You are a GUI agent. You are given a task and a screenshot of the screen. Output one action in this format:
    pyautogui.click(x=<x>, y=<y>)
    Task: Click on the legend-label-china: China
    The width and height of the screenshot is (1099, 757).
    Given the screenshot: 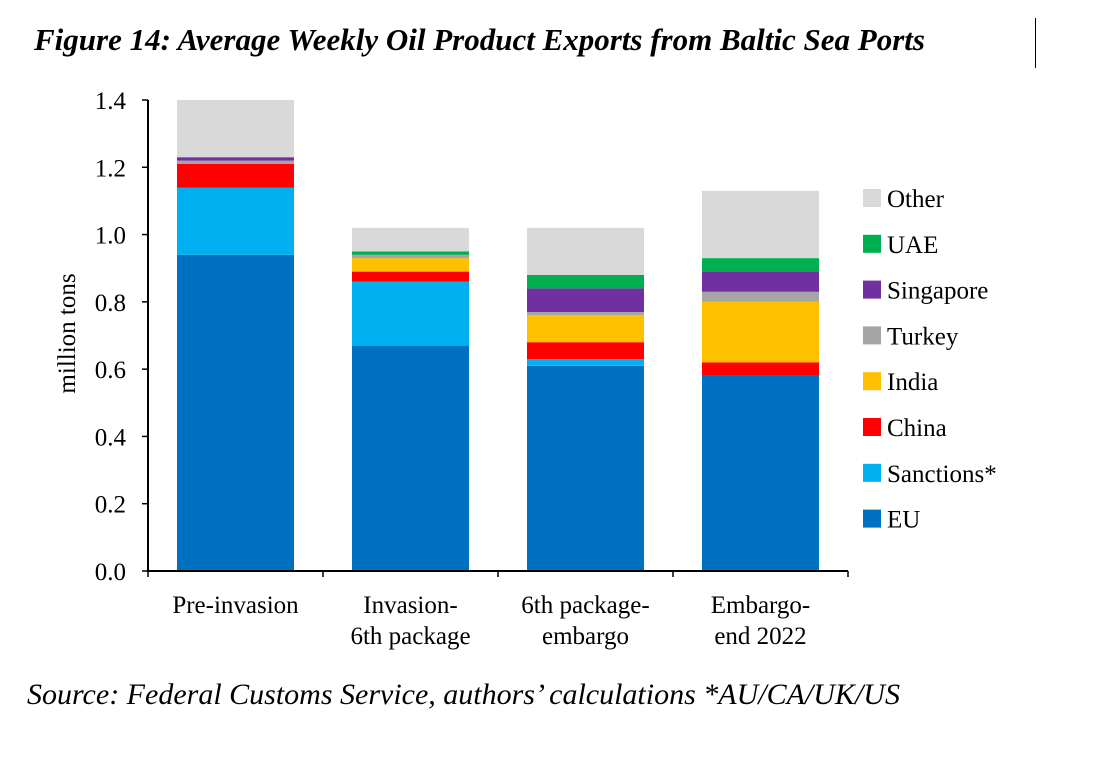 What is the action you would take?
    pyautogui.click(x=917, y=428)
    